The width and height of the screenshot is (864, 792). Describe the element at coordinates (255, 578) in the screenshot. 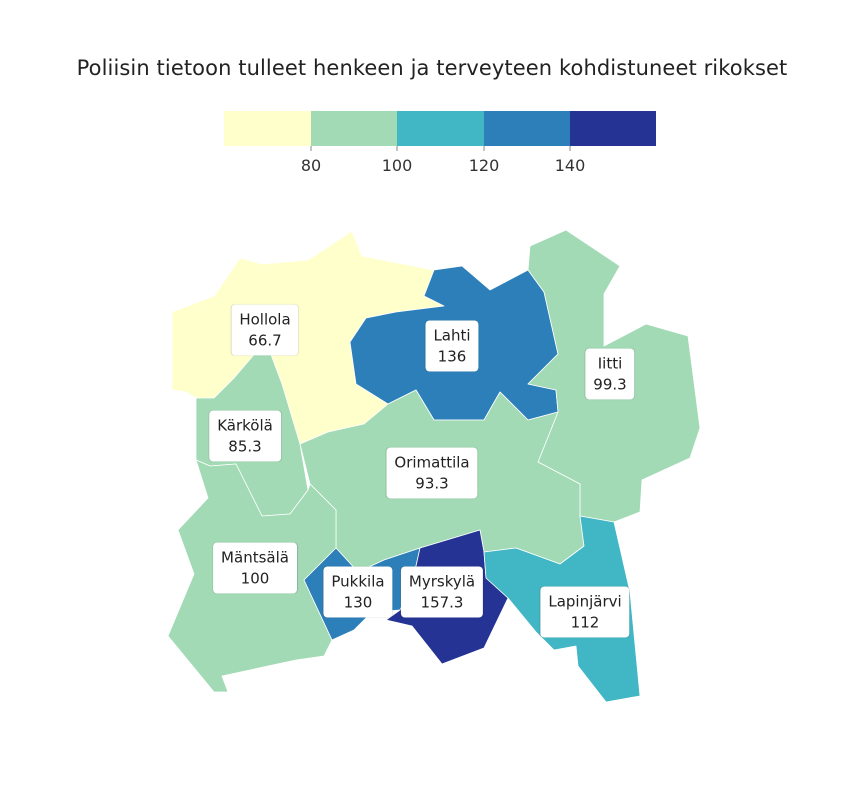

I see `label-mantsala-value: 100` at that location.